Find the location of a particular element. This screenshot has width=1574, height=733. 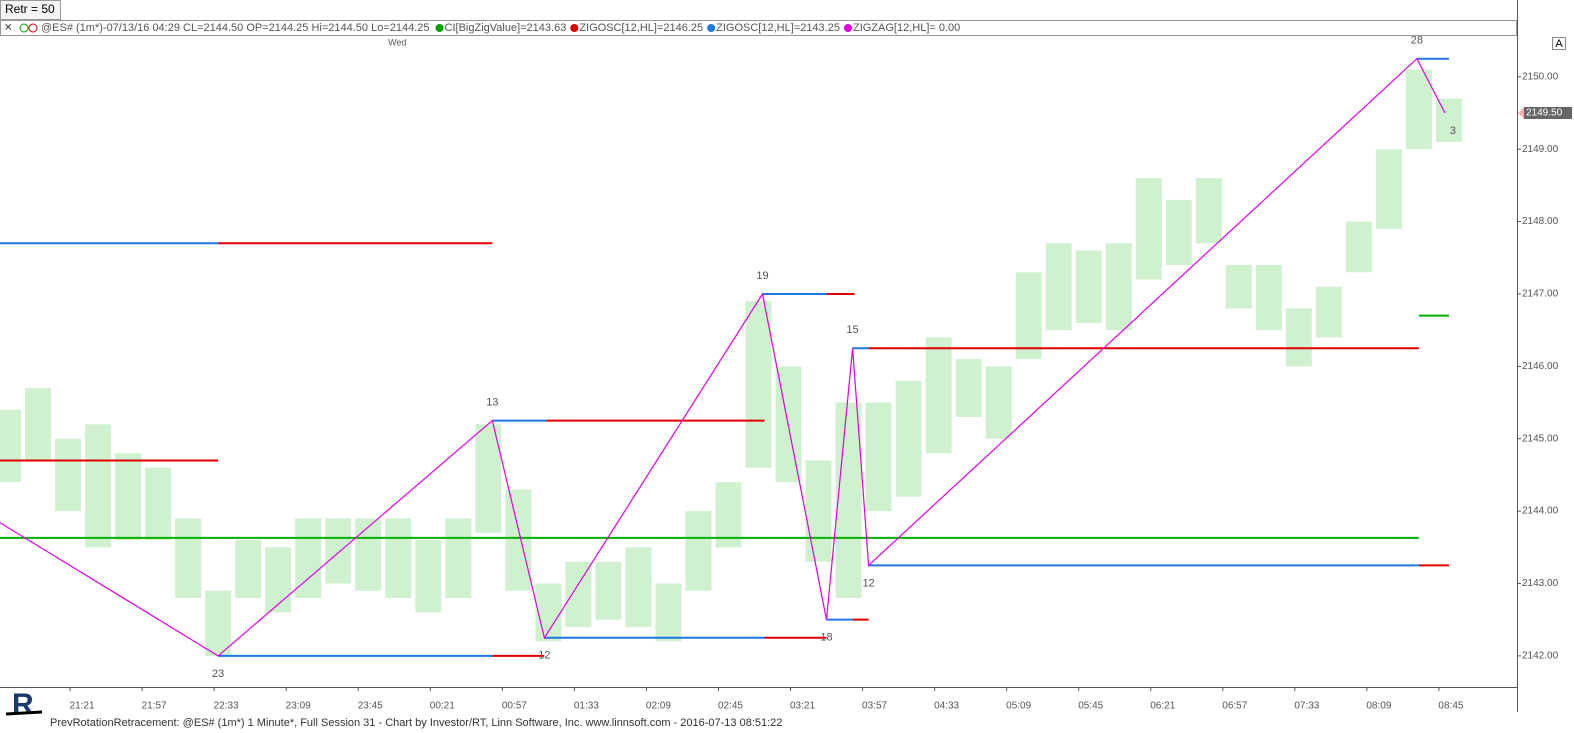

day-label: Wed is located at coordinates (397, 42).